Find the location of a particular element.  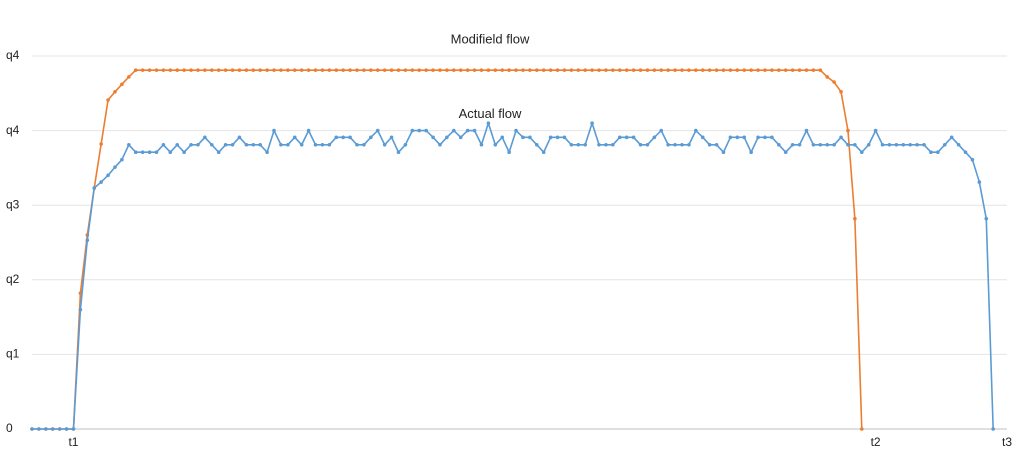

y-tick-label: q1 is located at coordinates (13, 354).